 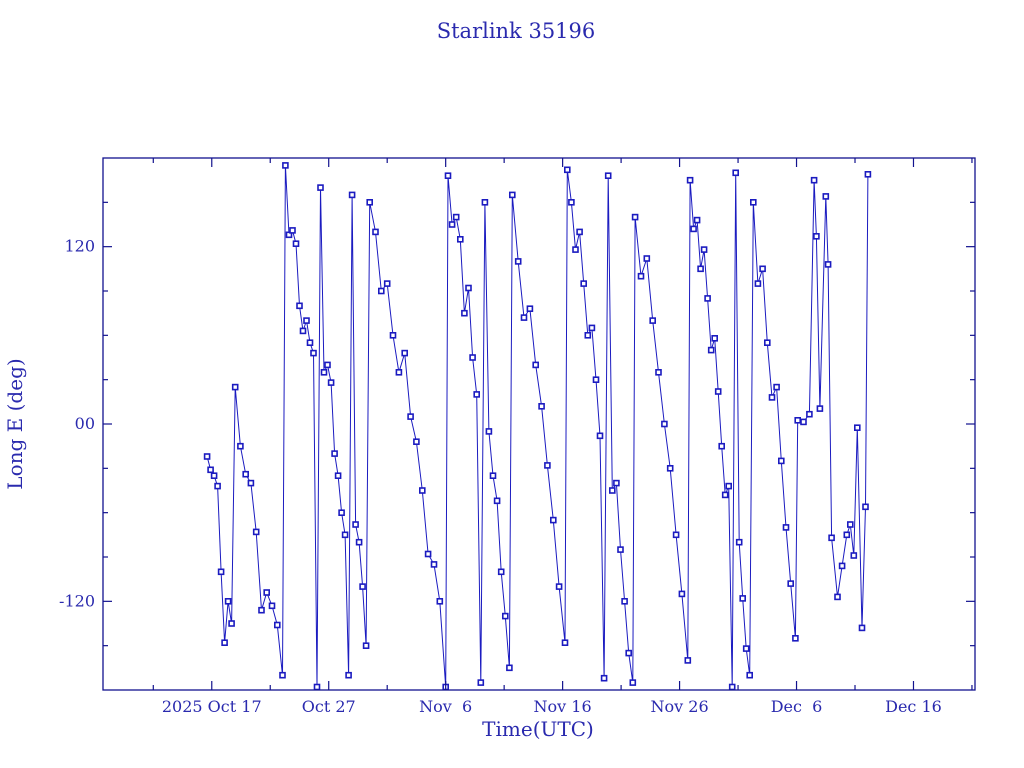 I want to click on y-tick-label: 00, so click(x=85, y=423).